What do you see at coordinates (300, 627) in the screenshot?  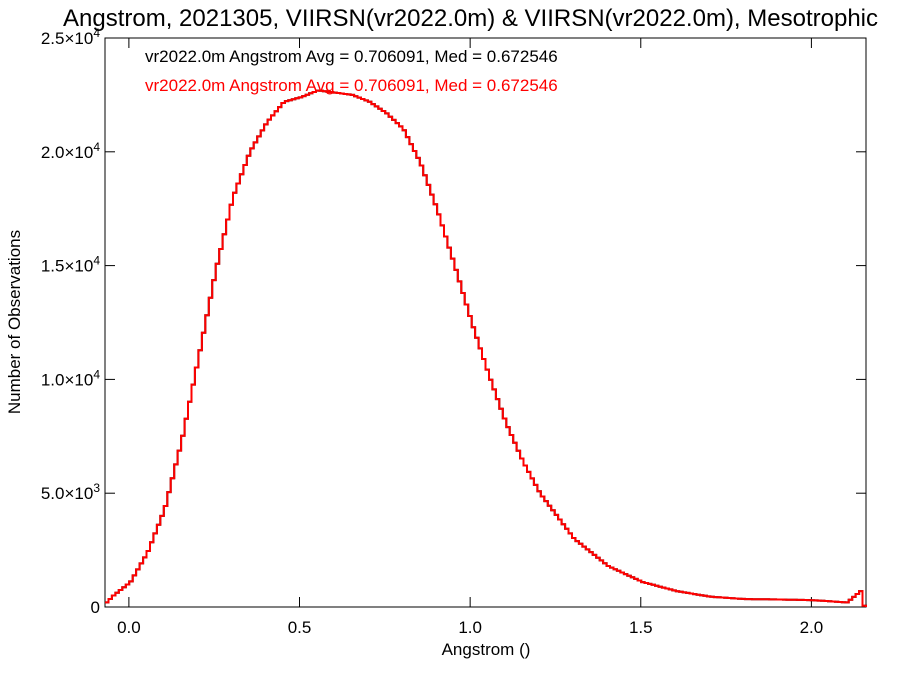 I see `x-tick-label: 0.5` at bounding box center [300, 627].